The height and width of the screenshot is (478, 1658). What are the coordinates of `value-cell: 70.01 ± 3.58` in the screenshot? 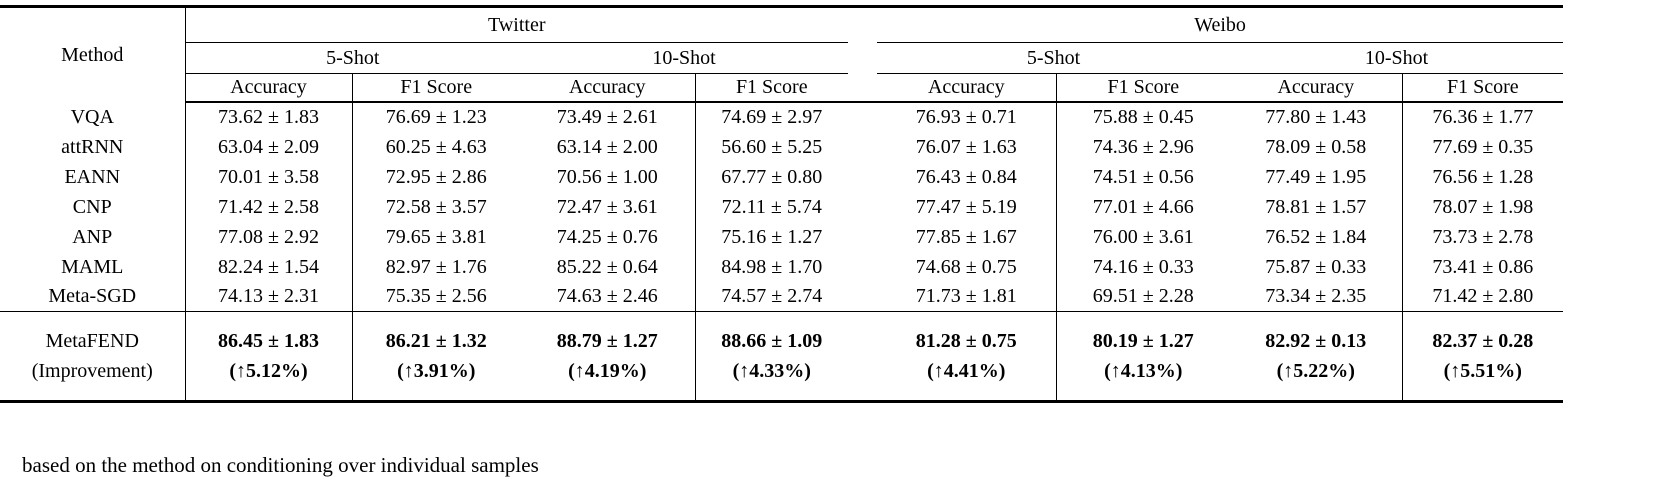 It's located at (269, 176).